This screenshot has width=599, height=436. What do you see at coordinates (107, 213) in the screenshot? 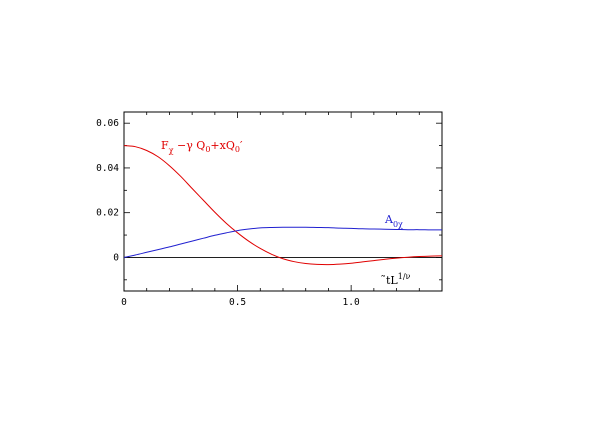
I see `y-tick-label: 0.02` at bounding box center [107, 213].